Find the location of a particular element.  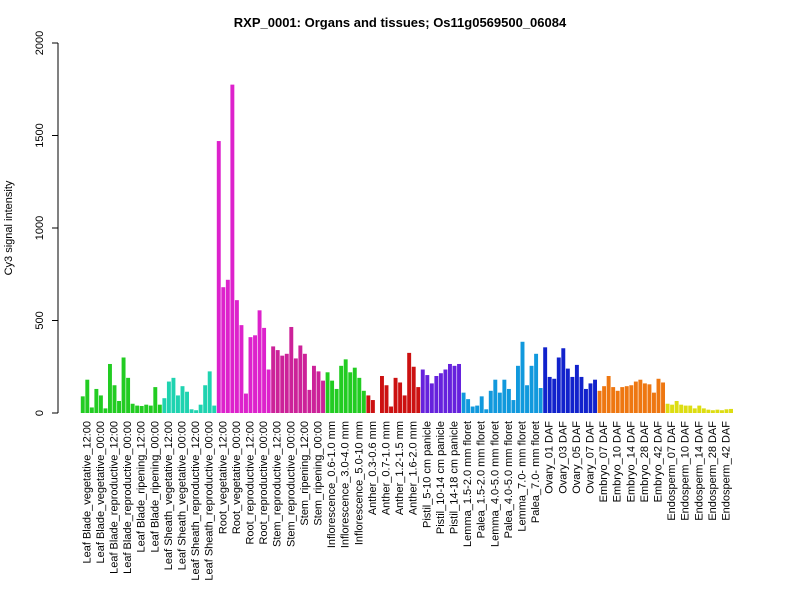

x-tick-label: Endosperm_14 DAF is located at coordinates (699, 471).